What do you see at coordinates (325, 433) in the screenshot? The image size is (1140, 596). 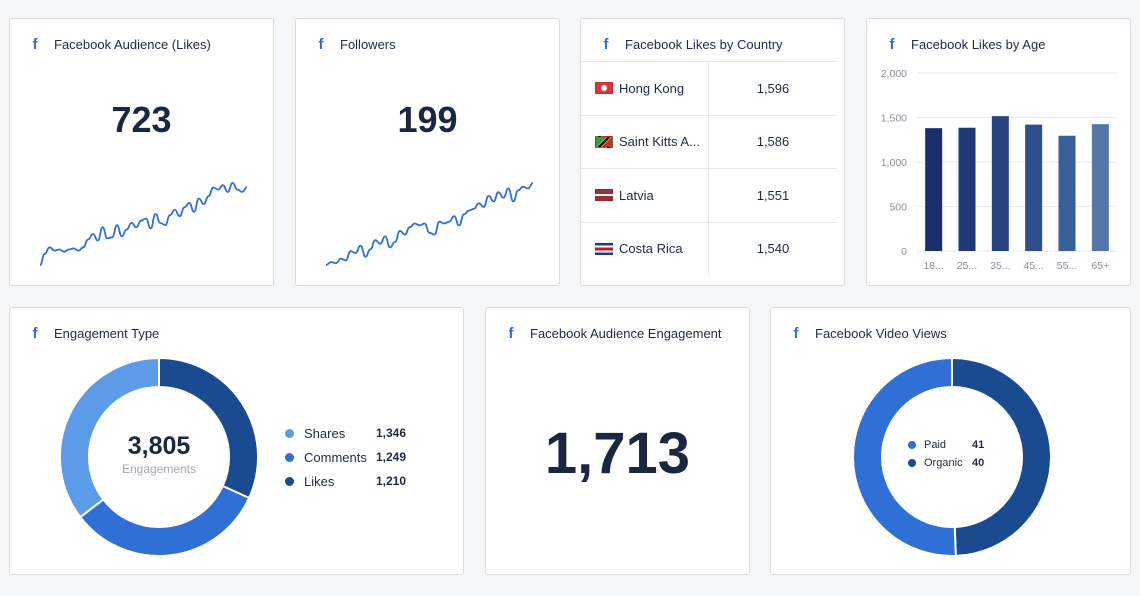 I see `legend-label: Shares` at bounding box center [325, 433].